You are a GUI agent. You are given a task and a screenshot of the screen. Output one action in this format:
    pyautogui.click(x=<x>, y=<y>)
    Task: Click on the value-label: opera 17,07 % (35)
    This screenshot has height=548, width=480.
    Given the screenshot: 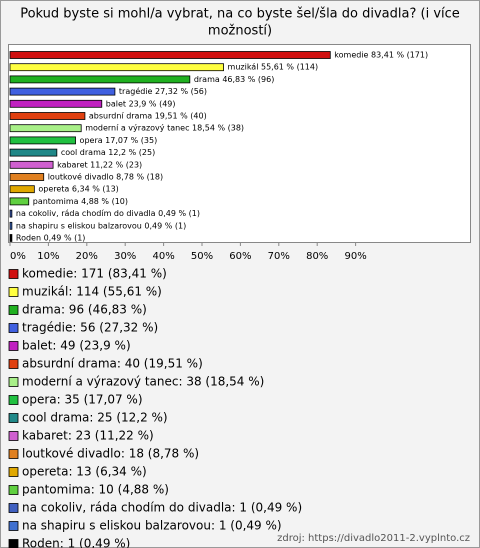 What is the action you would take?
    pyautogui.click(x=119, y=140)
    